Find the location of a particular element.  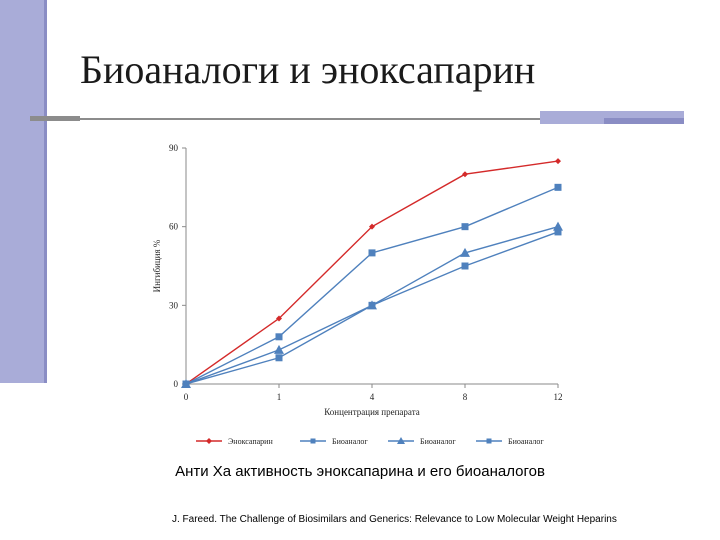

legend-label-1: Эноксапарин is located at coordinates (250, 441).